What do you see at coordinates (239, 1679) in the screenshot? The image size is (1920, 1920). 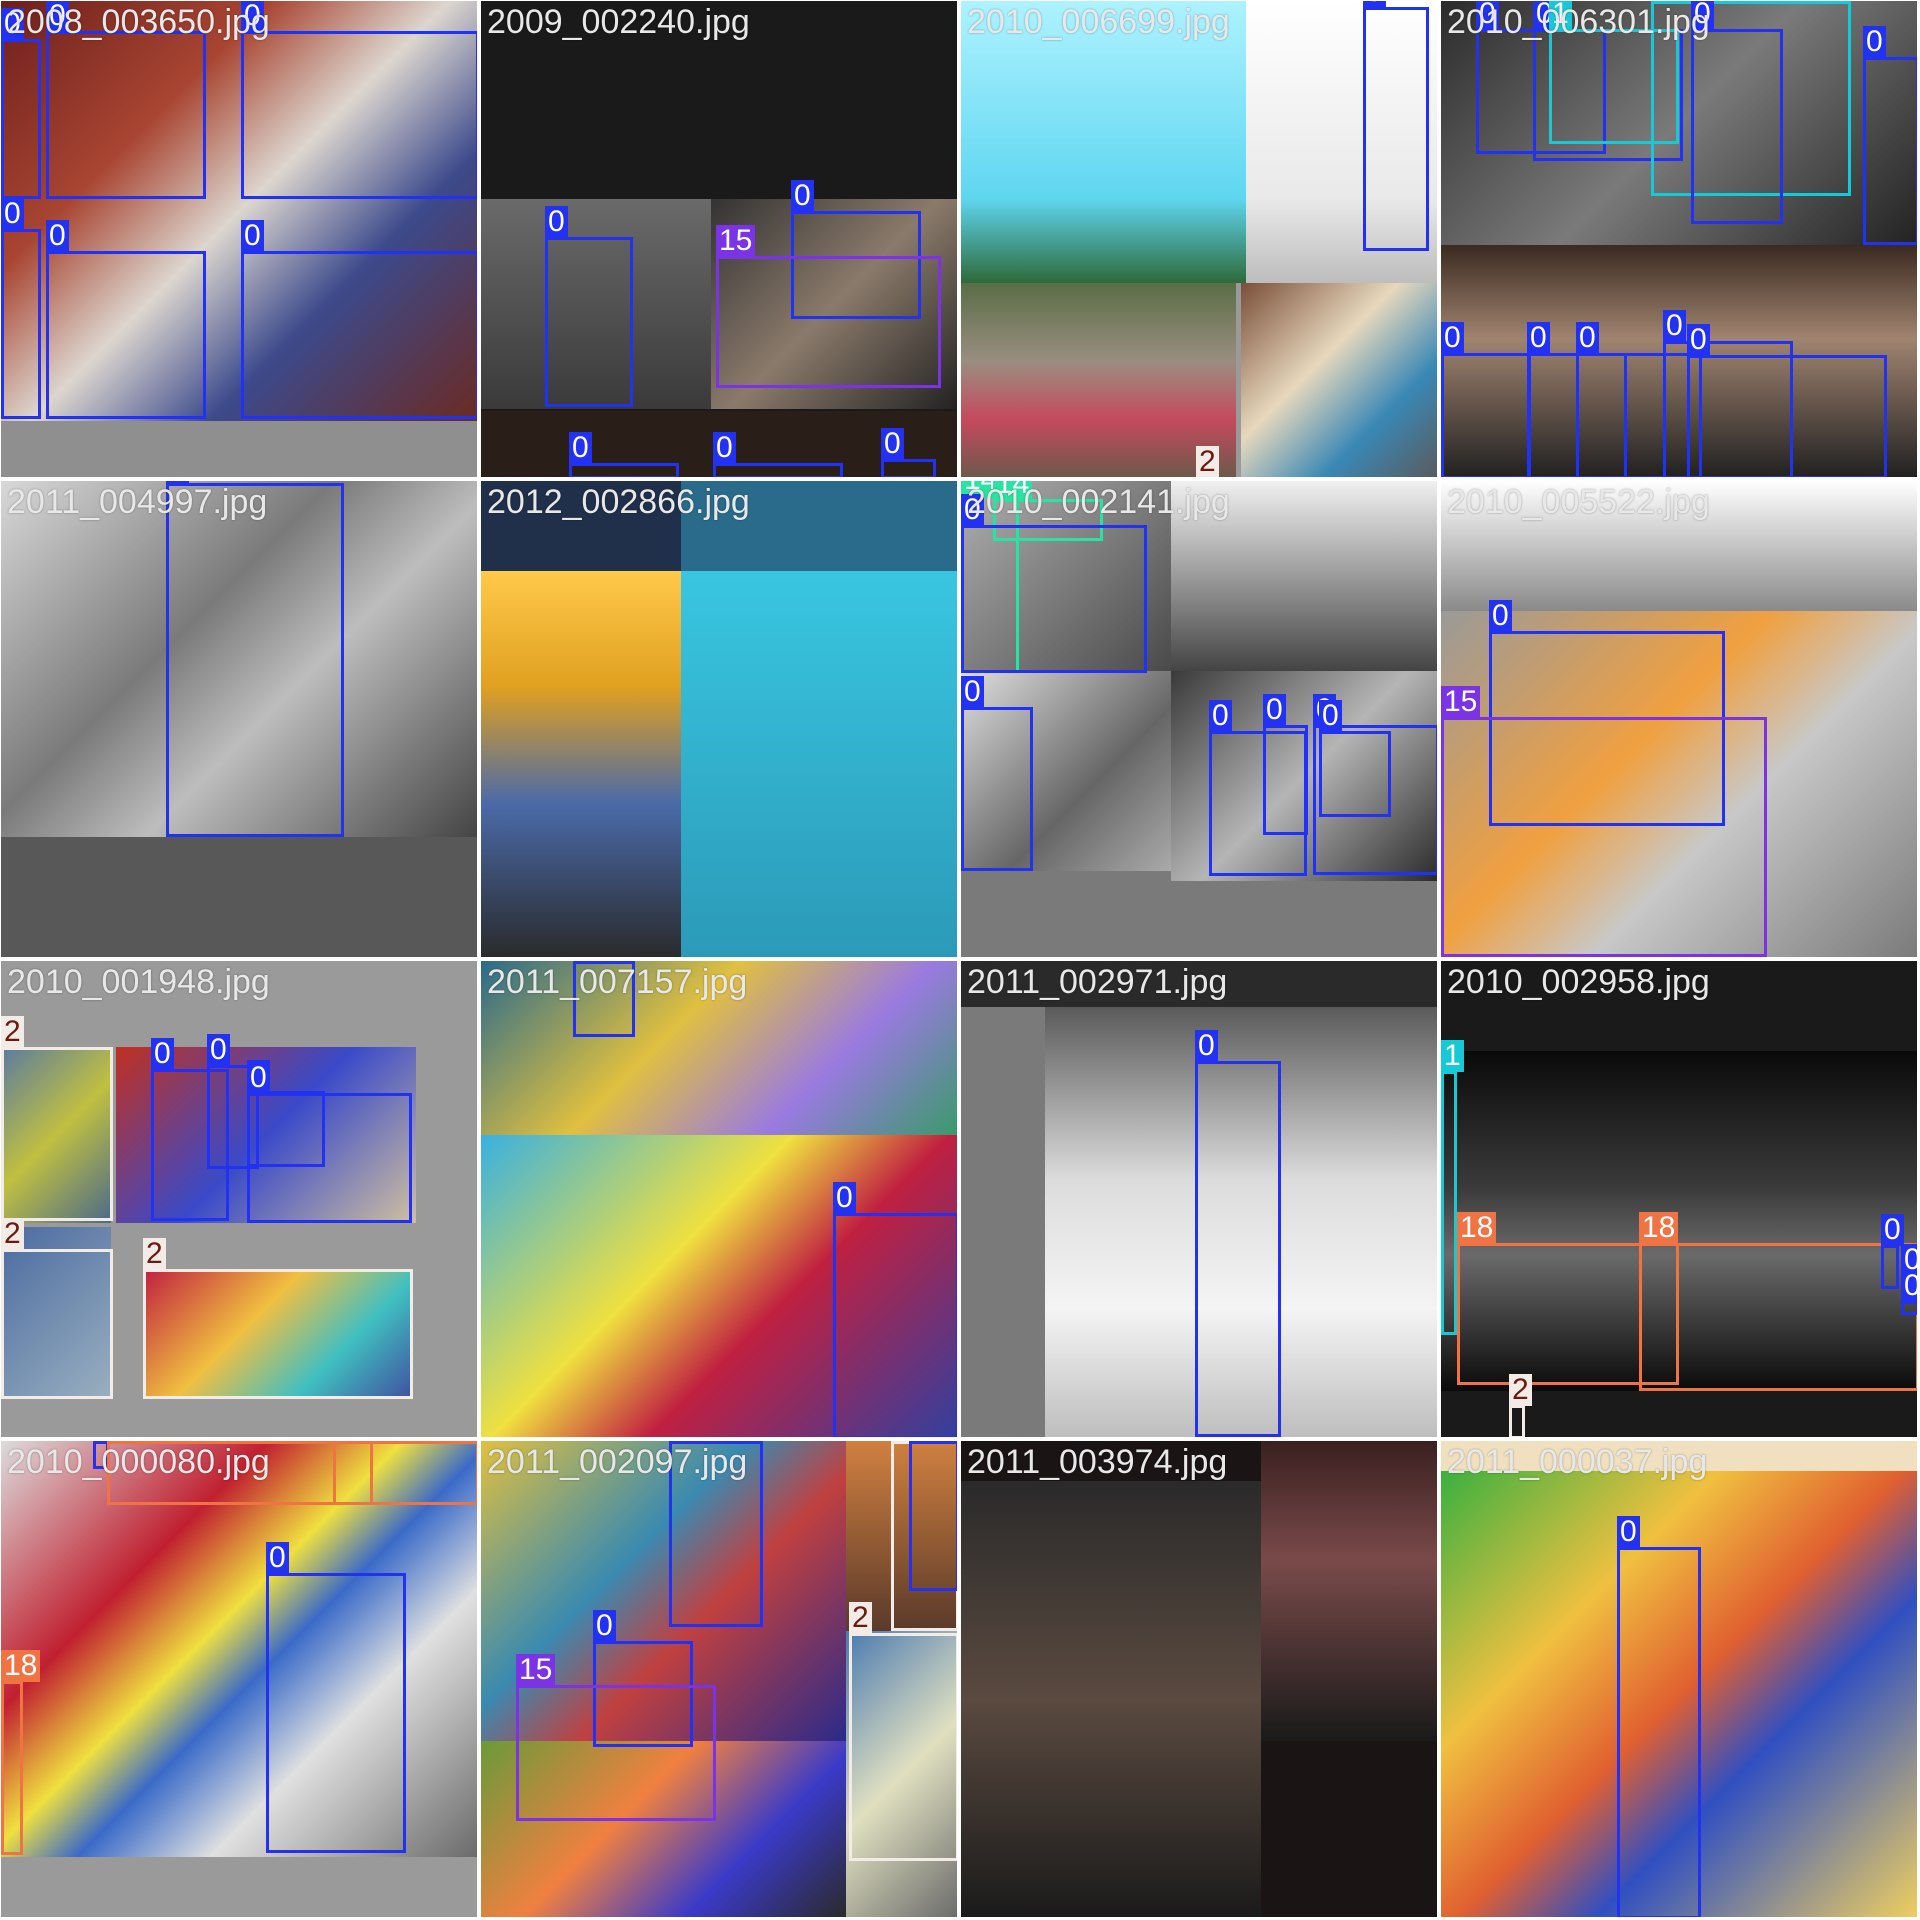 I see `mosaic-tile: 2010_000080.jpg 0 18 18 0 18` at bounding box center [239, 1679].